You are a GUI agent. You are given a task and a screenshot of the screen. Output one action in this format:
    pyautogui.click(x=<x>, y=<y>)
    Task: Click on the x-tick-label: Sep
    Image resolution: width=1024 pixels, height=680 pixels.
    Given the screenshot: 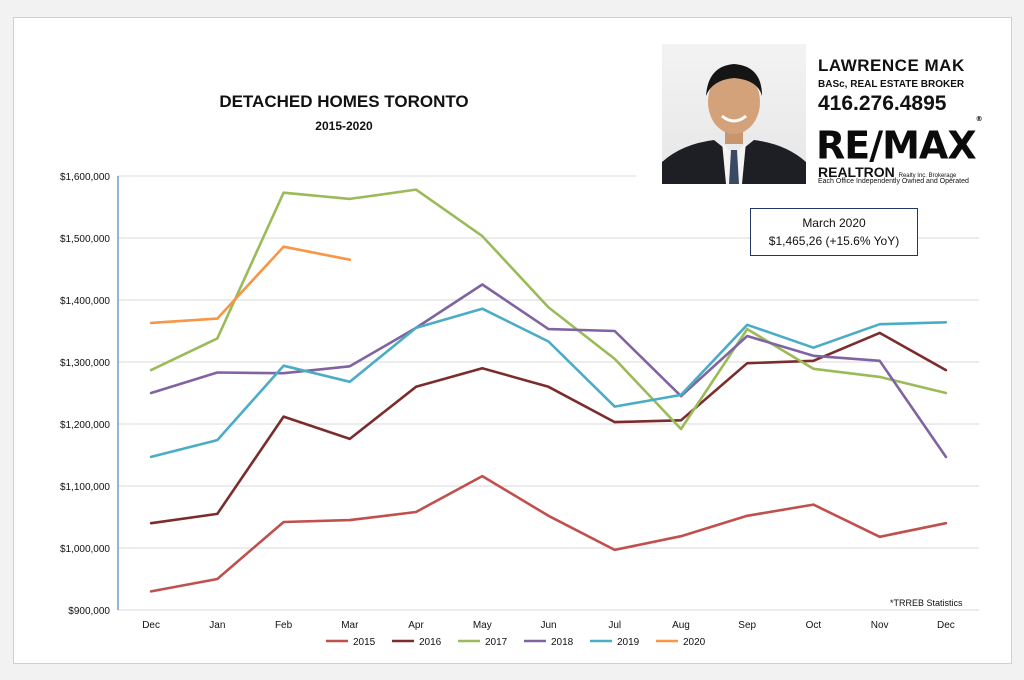 What is the action you would take?
    pyautogui.click(x=747, y=625)
    